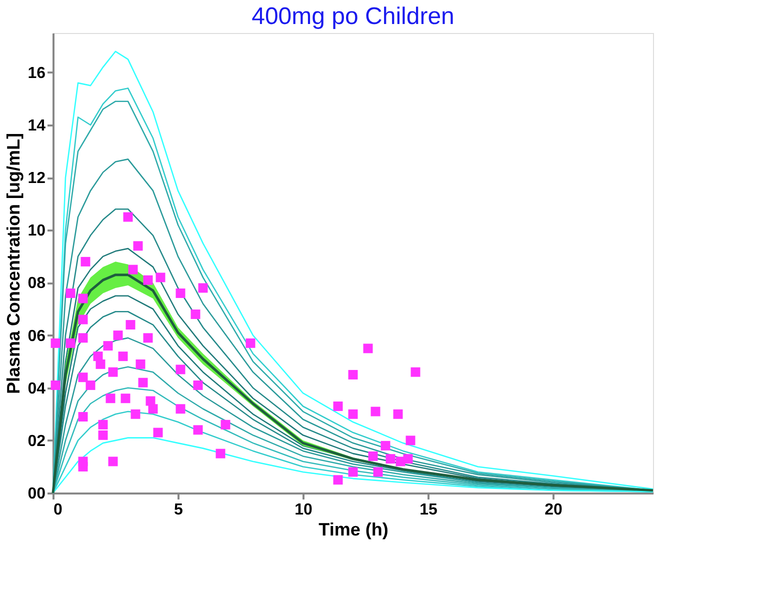 The height and width of the screenshot is (613, 775). What do you see at coordinates (179, 510) in the screenshot?
I see `x-tick-label: 5` at bounding box center [179, 510].